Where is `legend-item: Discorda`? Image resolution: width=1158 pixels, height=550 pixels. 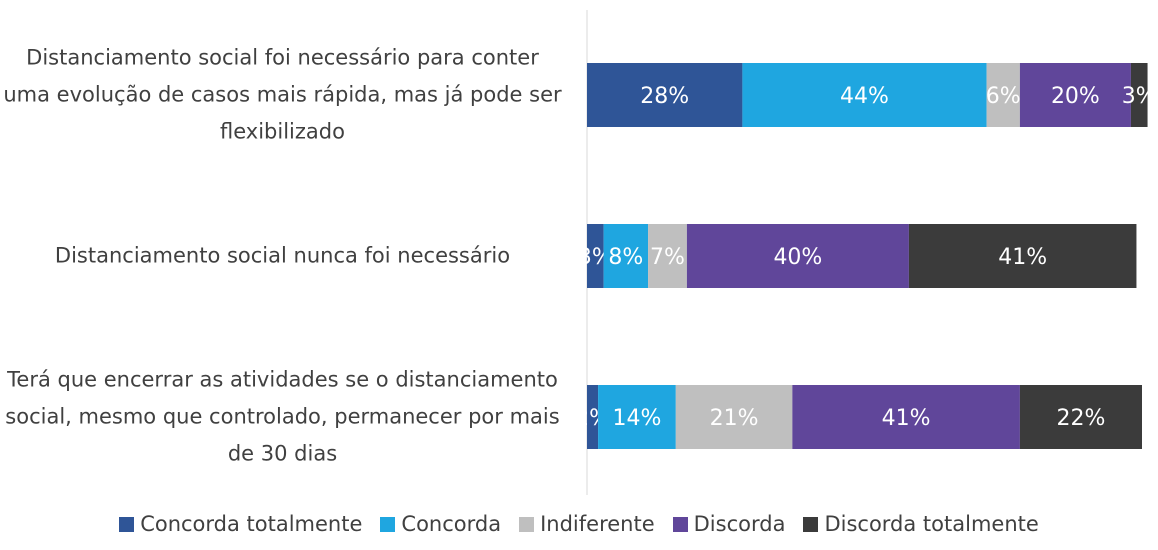
legend-item: Discorda is located at coordinates (729, 524).